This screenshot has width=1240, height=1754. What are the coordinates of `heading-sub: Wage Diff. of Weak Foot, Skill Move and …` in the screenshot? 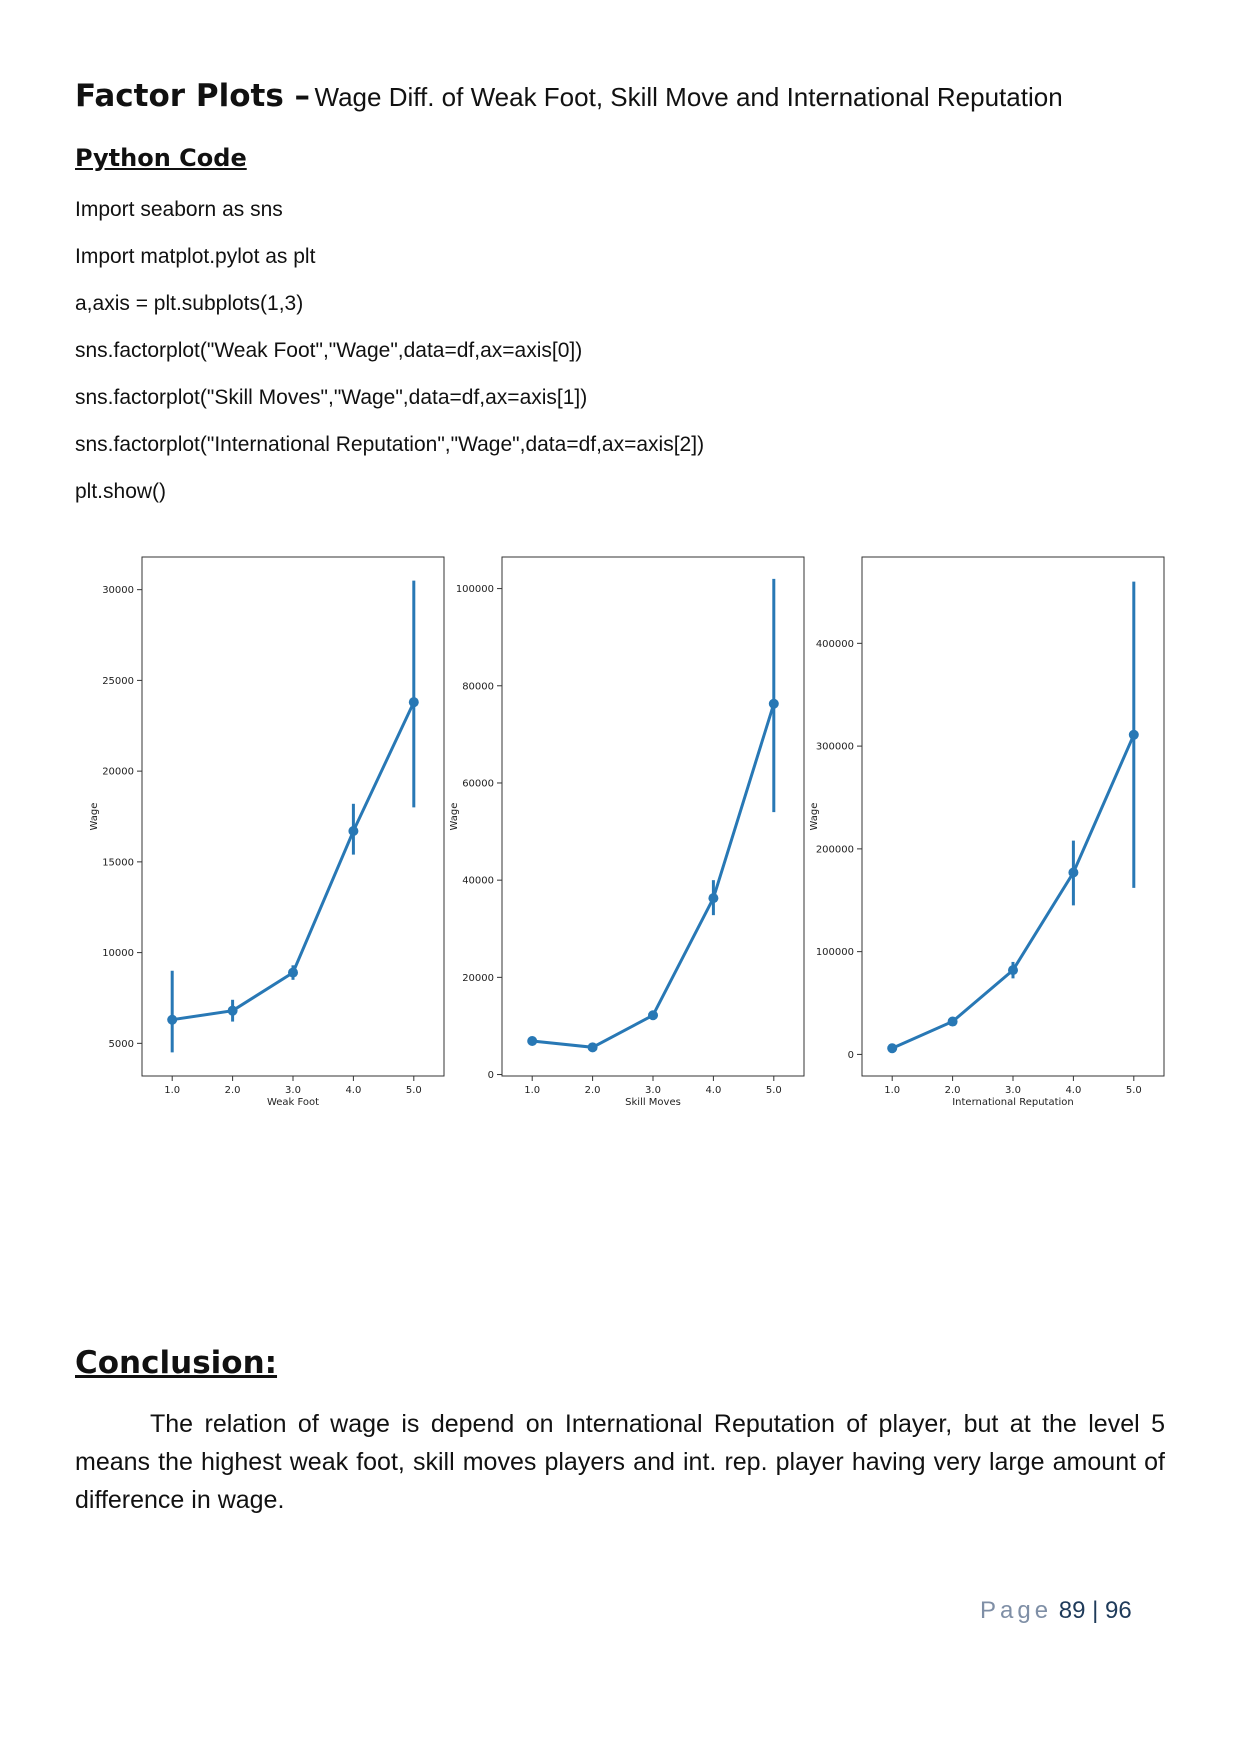 It's located at (688, 97).